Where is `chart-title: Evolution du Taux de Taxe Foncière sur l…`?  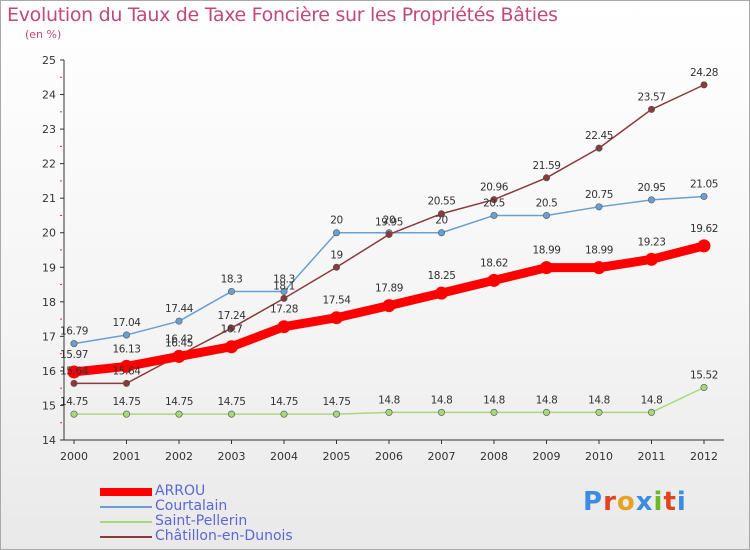
chart-title: Evolution du Taux de Taxe Foncière sur l… is located at coordinates (282, 15).